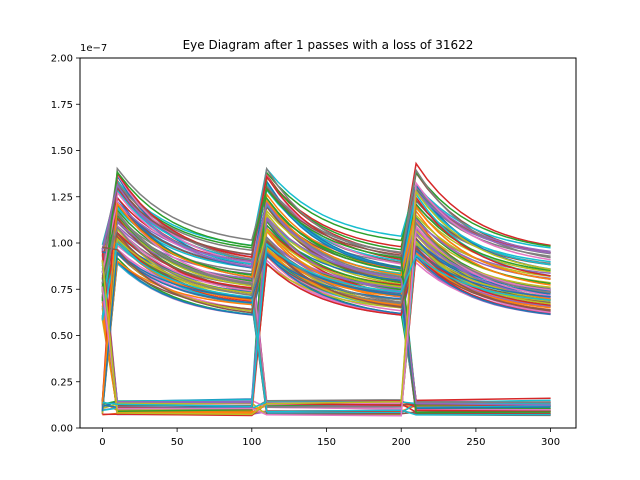 The image size is (640, 480). What do you see at coordinates (62, 382) in the screenshot?
I see `y-tick-label: 0.25` at bounding box center [62, 382].